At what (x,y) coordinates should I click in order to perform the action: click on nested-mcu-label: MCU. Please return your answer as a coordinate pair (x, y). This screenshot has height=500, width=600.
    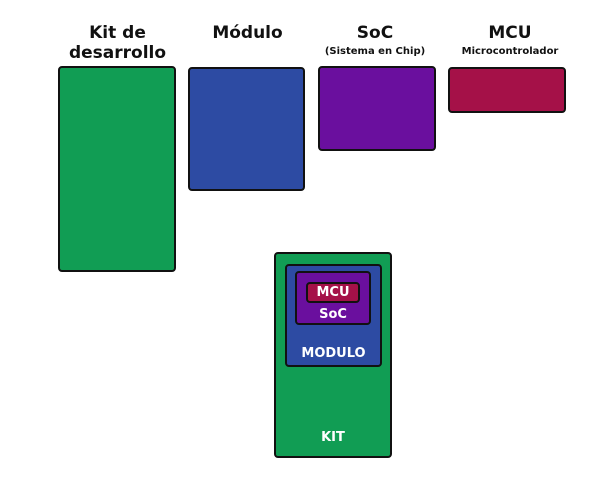
    Looking at the image, I should click on (333, 292).